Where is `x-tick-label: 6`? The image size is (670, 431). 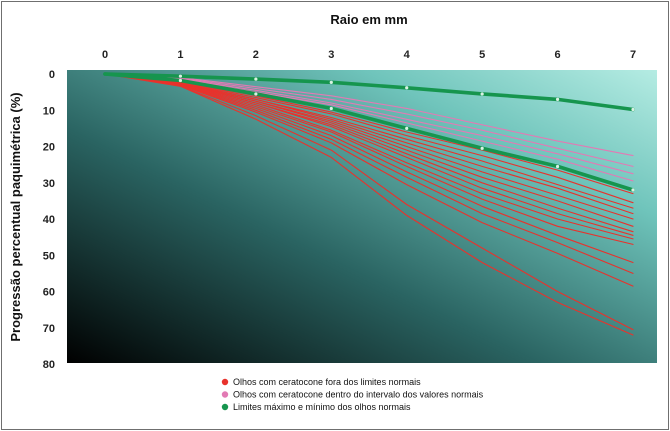 x-tick-label: 6 is located at coordinates (558, 55).